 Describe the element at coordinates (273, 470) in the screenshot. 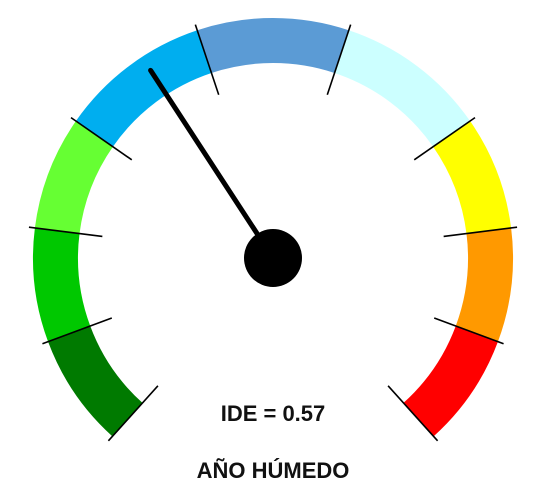

I see `annotation: AÑO HÚMEDO` at that location.